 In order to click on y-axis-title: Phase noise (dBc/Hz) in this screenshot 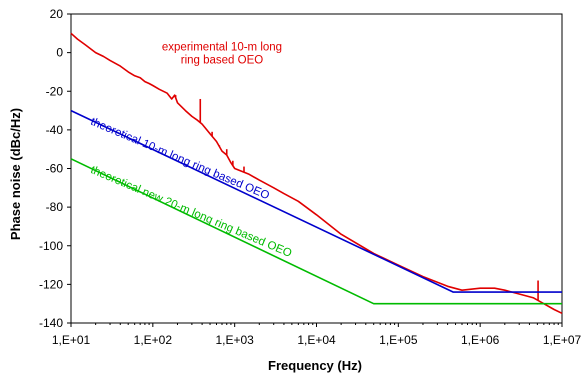, I will do `click(15, 174)`.